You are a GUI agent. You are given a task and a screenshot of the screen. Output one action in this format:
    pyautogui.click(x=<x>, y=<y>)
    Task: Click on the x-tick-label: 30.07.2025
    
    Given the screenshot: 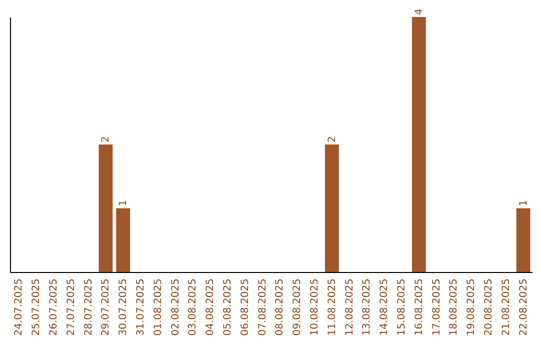 What is the action you would take?
    pyautogui.click(x=124, y=307)
    